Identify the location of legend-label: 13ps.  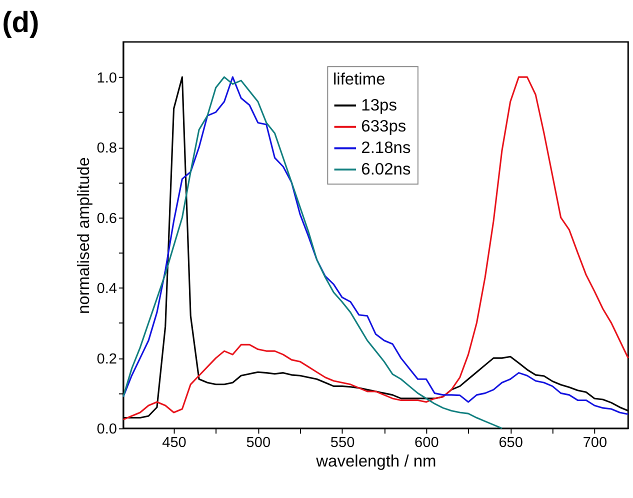
(379, 105).